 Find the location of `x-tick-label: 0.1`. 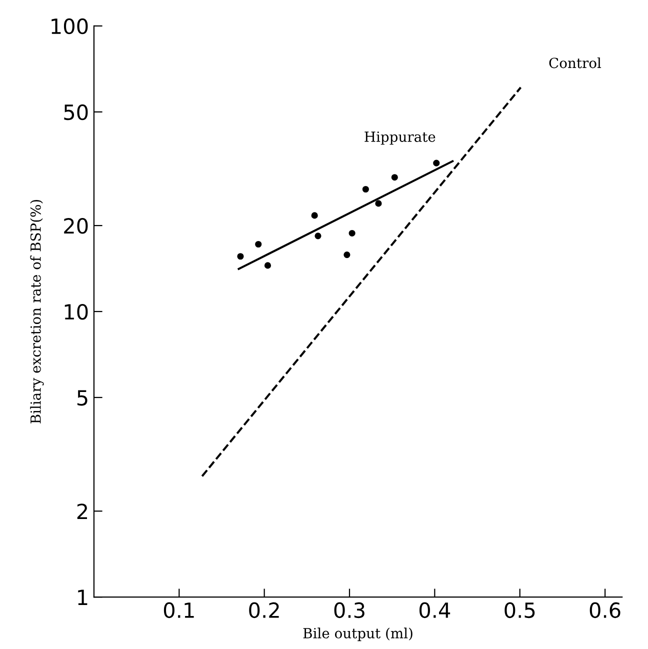

x-tick-label: 0.1 is located at coordinates (179, 610).